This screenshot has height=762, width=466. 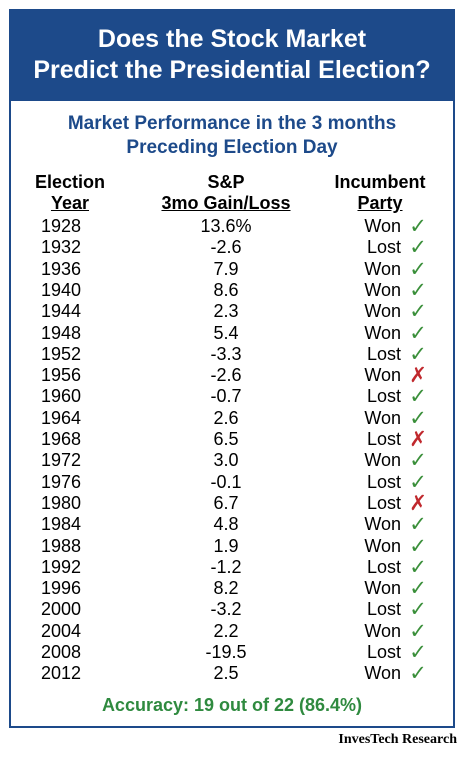 I want to click on cell-election-year: 1964, so click(x=61, y=417).